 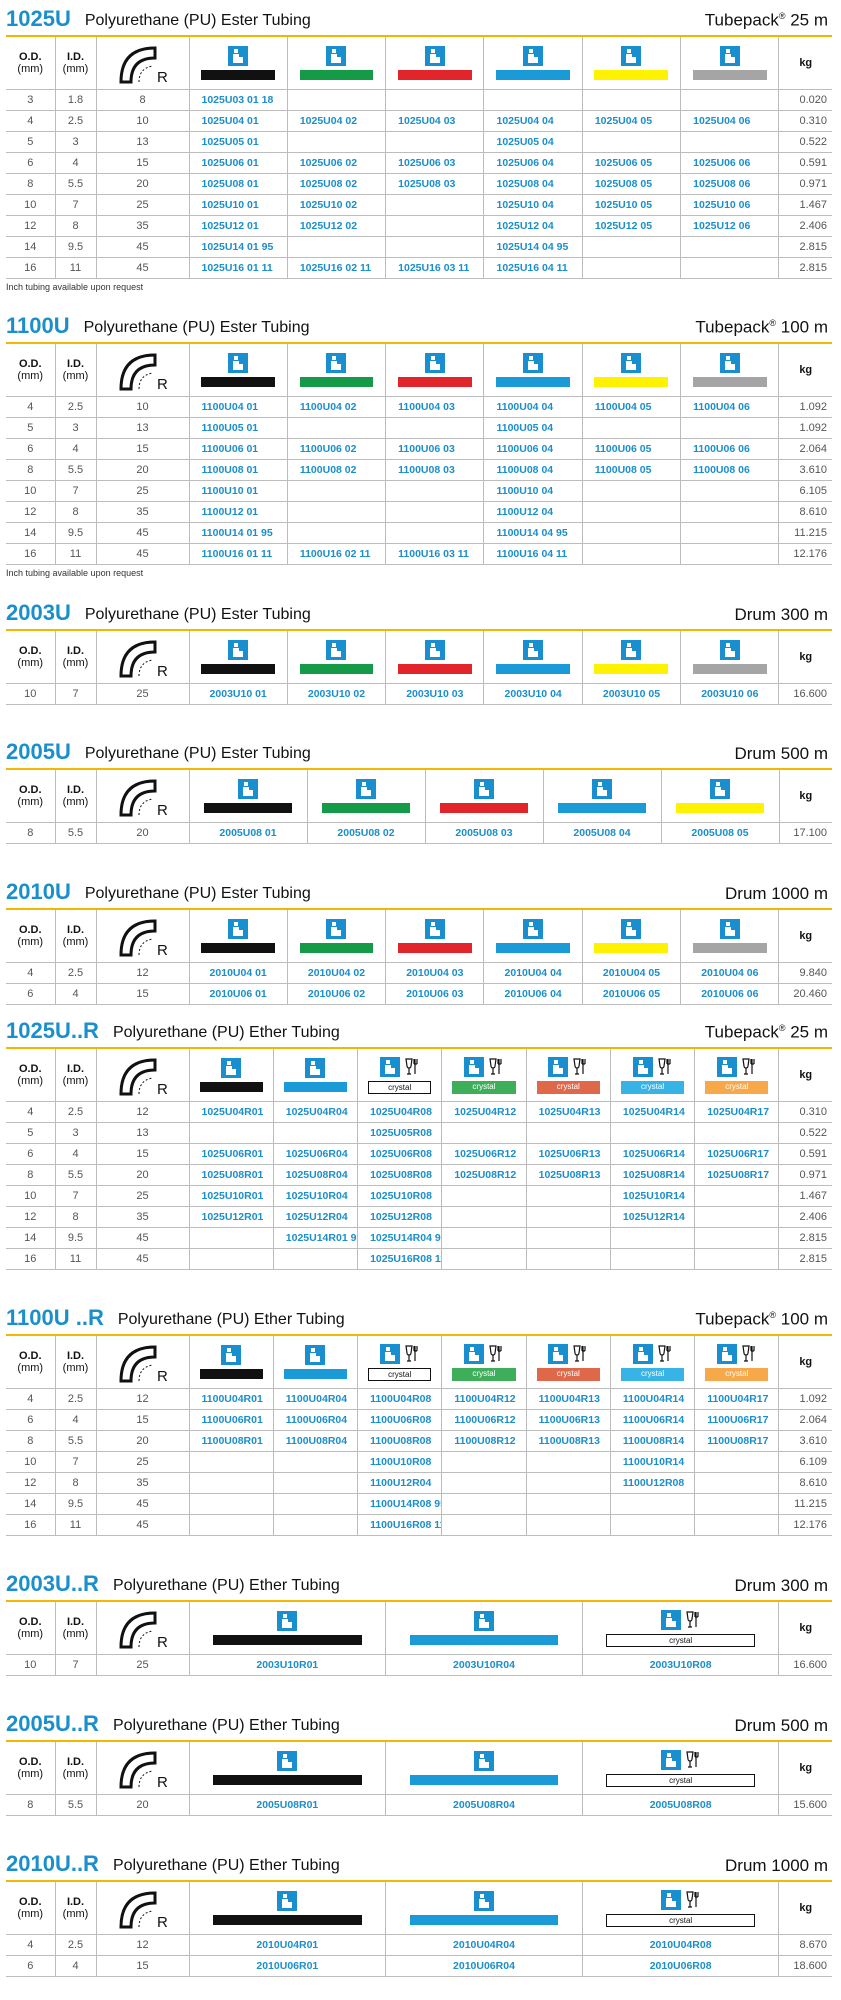 What do you see at coordinates (631, 163) in the screenshot?
I see `part-number: 1025U06 05` at bounding box center [631, 163].